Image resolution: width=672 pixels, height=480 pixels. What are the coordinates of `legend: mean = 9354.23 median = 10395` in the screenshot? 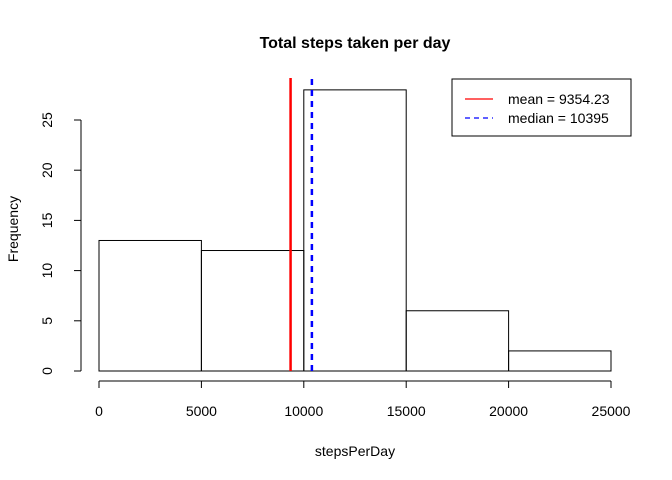 It's located at (541, 107).